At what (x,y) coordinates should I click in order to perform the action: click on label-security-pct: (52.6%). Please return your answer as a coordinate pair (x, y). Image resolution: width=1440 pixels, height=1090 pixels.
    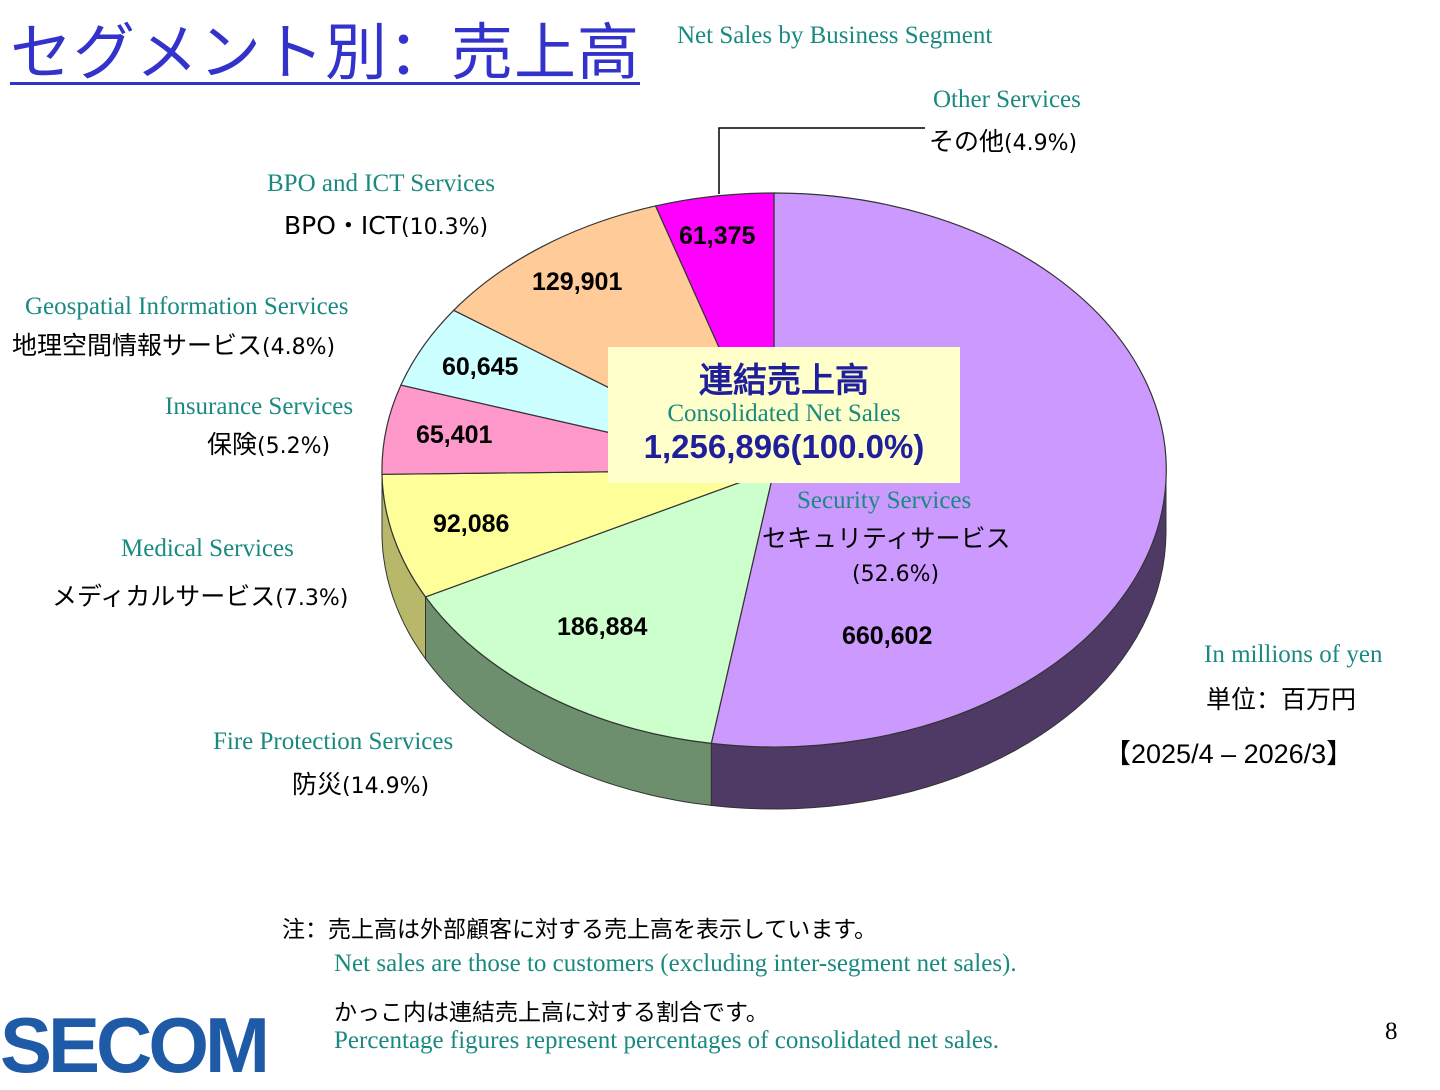
    Looking at the image, I should click on (896, 574).